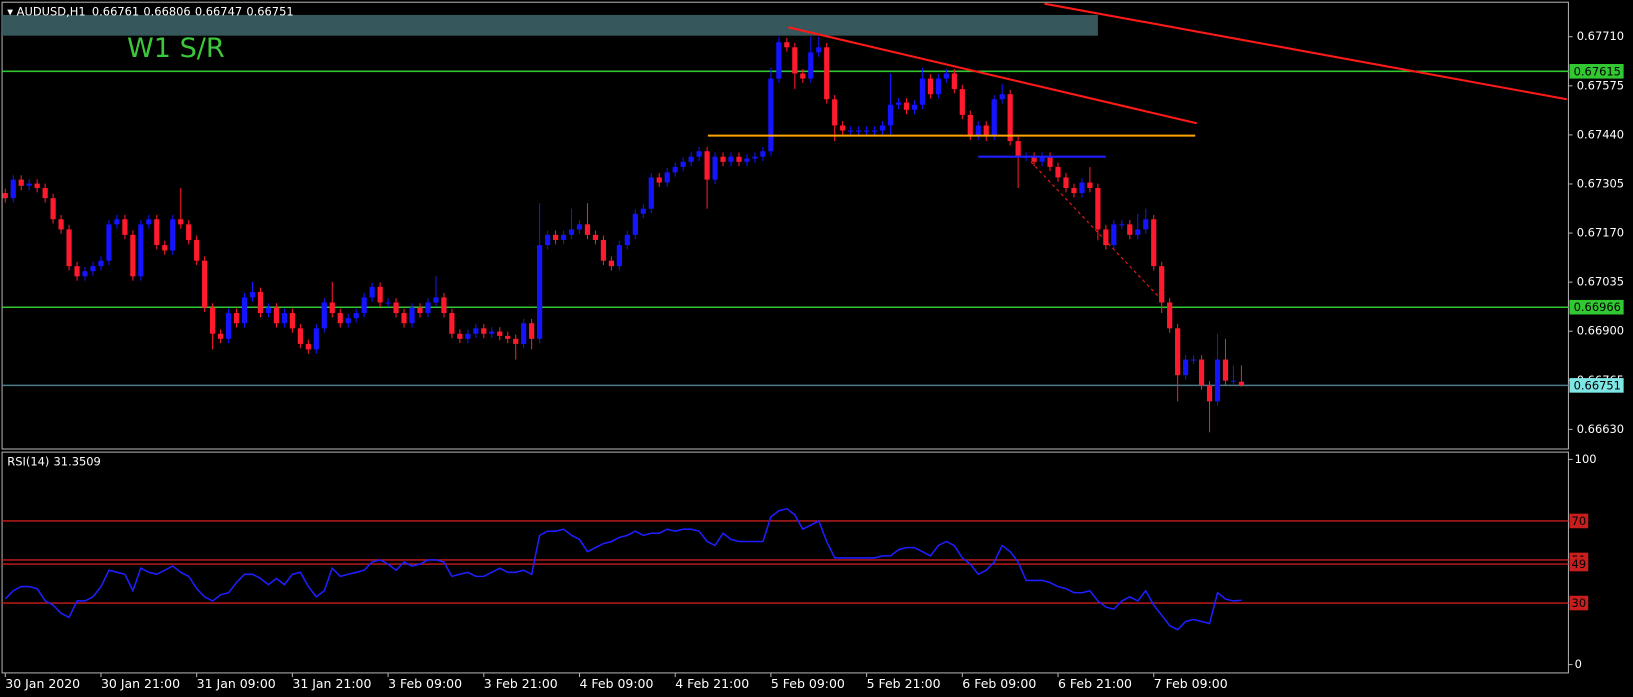  What do you see at coordinates (218, 11) in the screenshot?
I see `header-low: 0.66747` at bounding box center [218, 11].